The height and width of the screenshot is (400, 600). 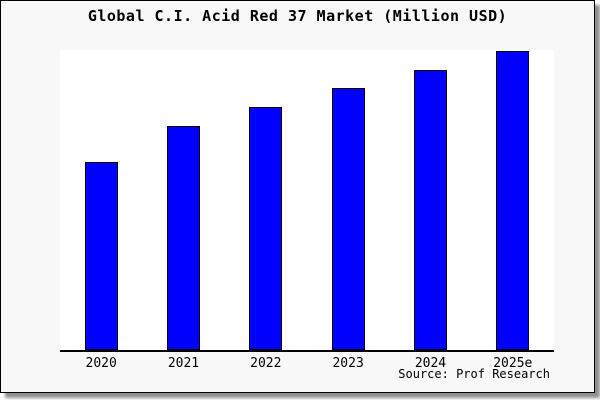 What do you see at coordinates (307, 363) in the screenshot?
I see `x-axis-labels: 2020 2021 2022 2023 2024 2025e` at bounding box center [307, 363].